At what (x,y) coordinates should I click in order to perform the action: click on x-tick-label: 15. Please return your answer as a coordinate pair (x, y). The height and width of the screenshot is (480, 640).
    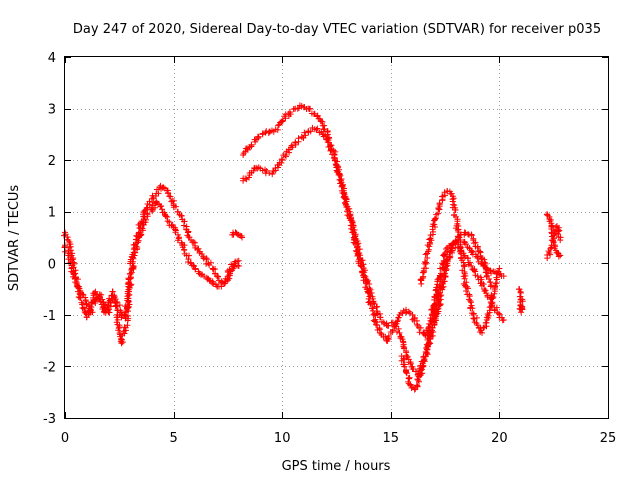
    Looking at the image, I should click on (391, 438).